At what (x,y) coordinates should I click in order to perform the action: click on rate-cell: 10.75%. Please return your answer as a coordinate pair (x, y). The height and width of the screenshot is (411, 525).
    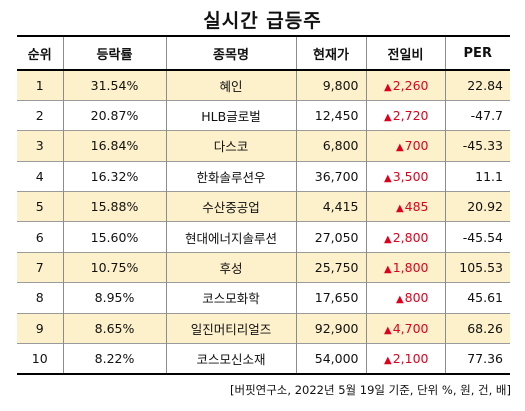
    Looking at the image, I should click on (114, 267).